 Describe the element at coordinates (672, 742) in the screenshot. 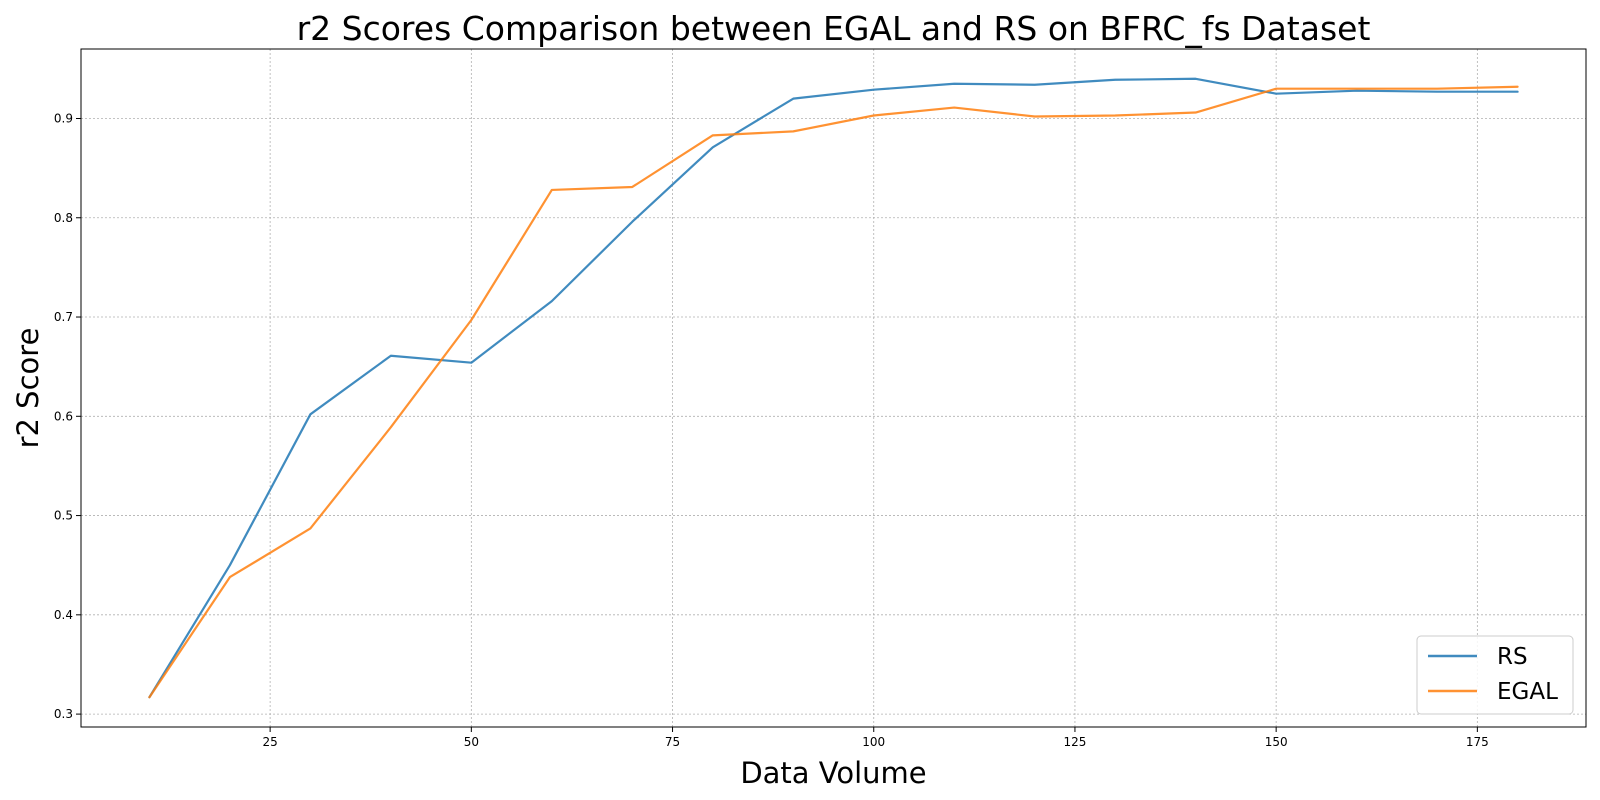

I see `x-tick-label: 75` at that location.